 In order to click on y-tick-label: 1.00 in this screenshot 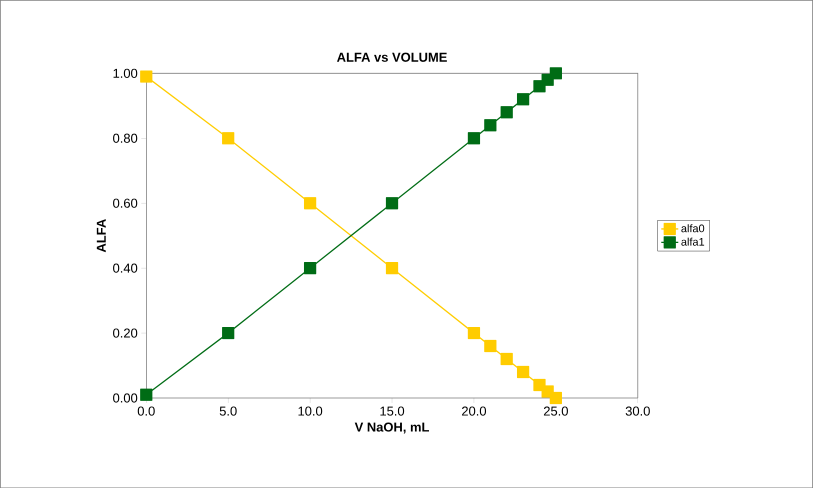, I will do `click(126, 73)`.